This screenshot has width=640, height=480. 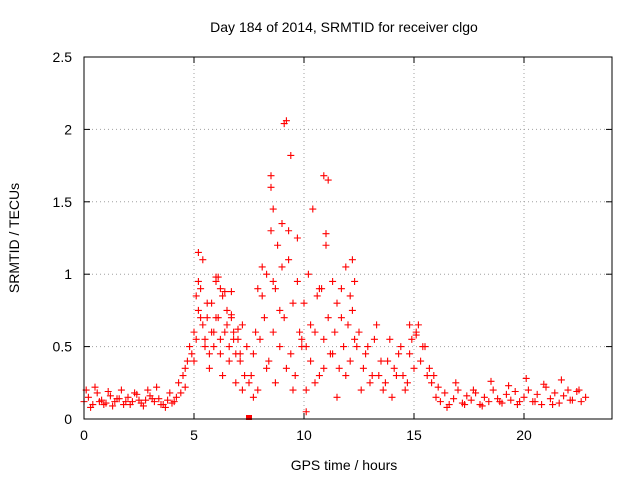 What do you see at coordinates (68, 274) in the screenshot?
I see `y-tick-label: 1` at bounding box center [68, 274].